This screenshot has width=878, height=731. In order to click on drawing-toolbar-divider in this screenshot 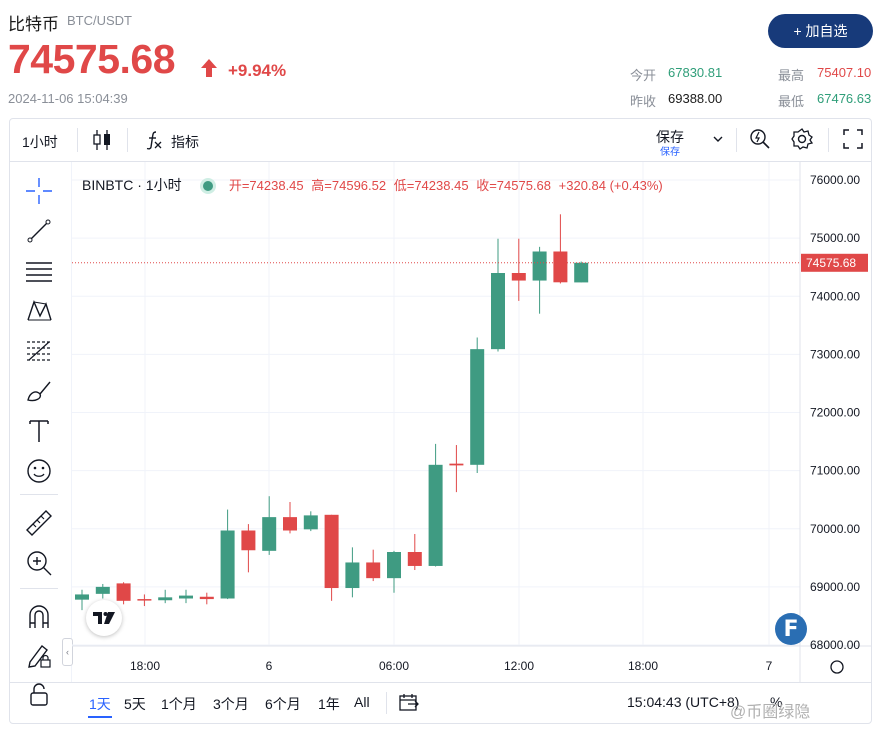, I will do `click(71, 422)`.